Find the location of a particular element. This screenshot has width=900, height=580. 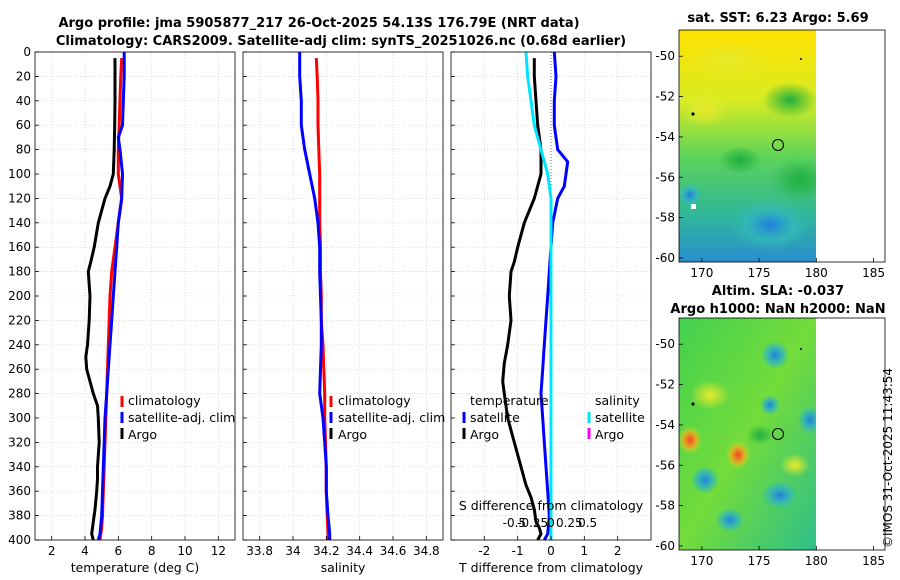

sla-map: 170 175 180 185 -50 -52 -54 -56 -58 -60 is located at coordinates (770, 442).